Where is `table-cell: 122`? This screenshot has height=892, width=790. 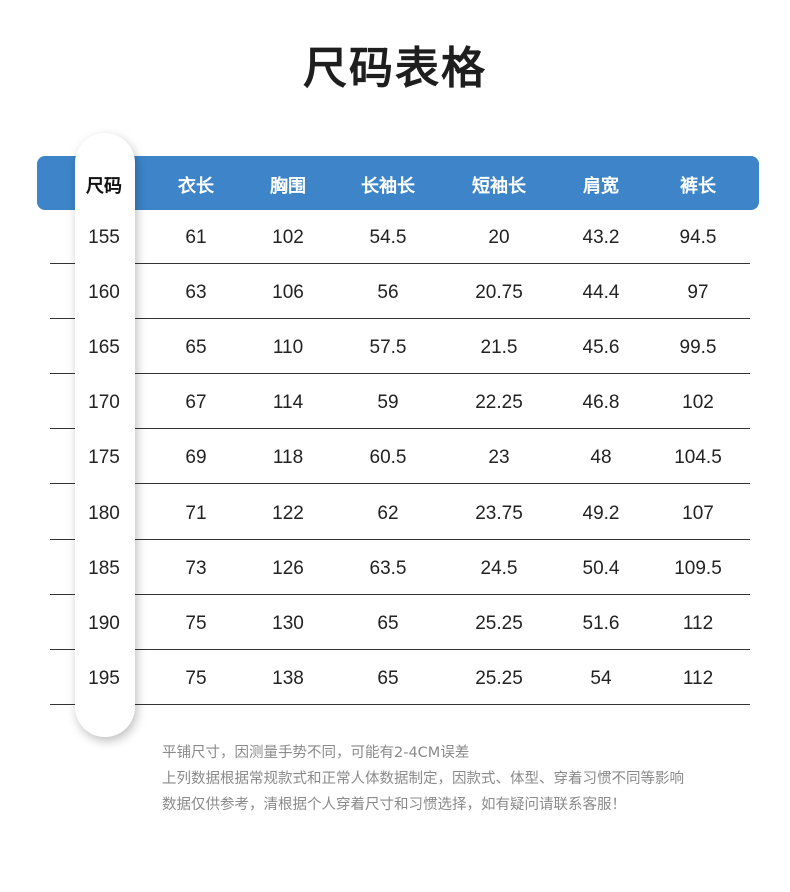 table-cell: 122 is located at coordinates (288, 513).